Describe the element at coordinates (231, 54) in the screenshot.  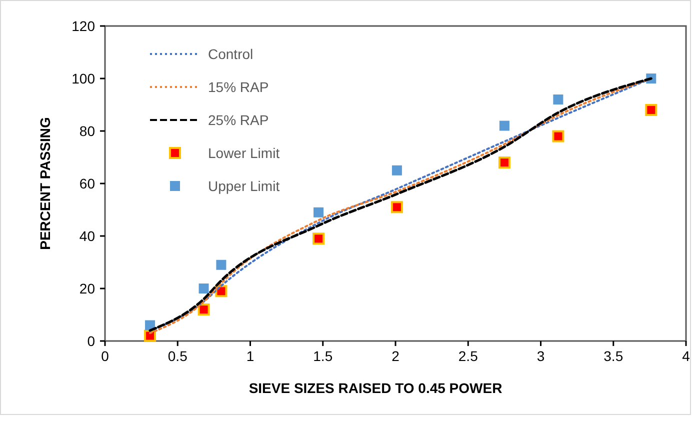
I see `legend-label: Control` at that location.